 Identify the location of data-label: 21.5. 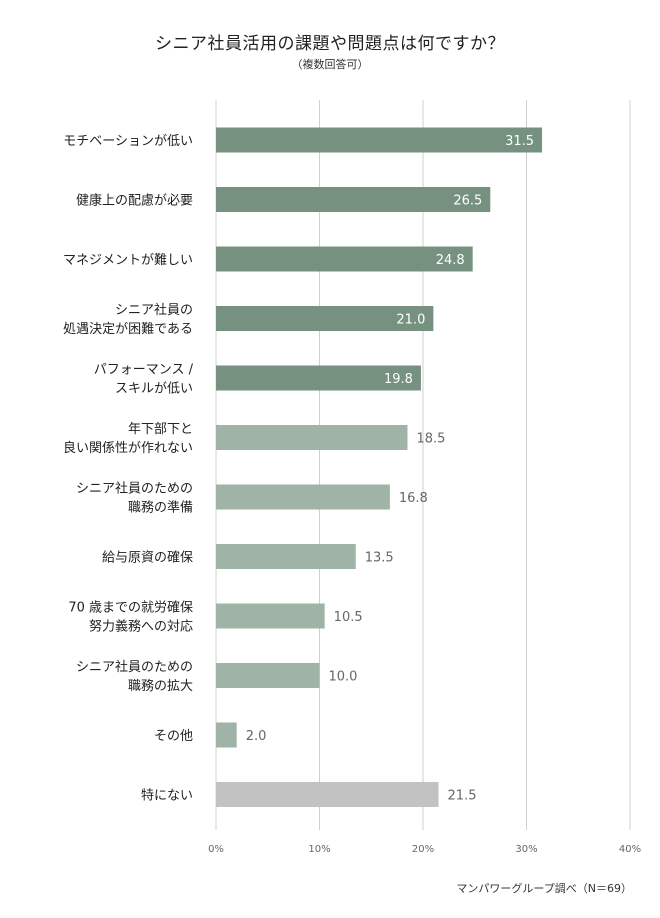
(462, 796).